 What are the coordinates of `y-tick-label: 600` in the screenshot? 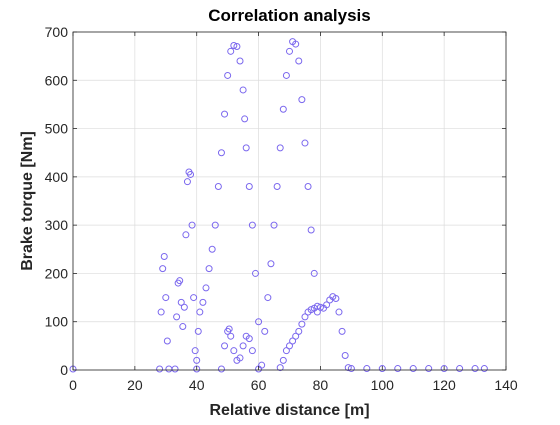 It's located at (57, 80).